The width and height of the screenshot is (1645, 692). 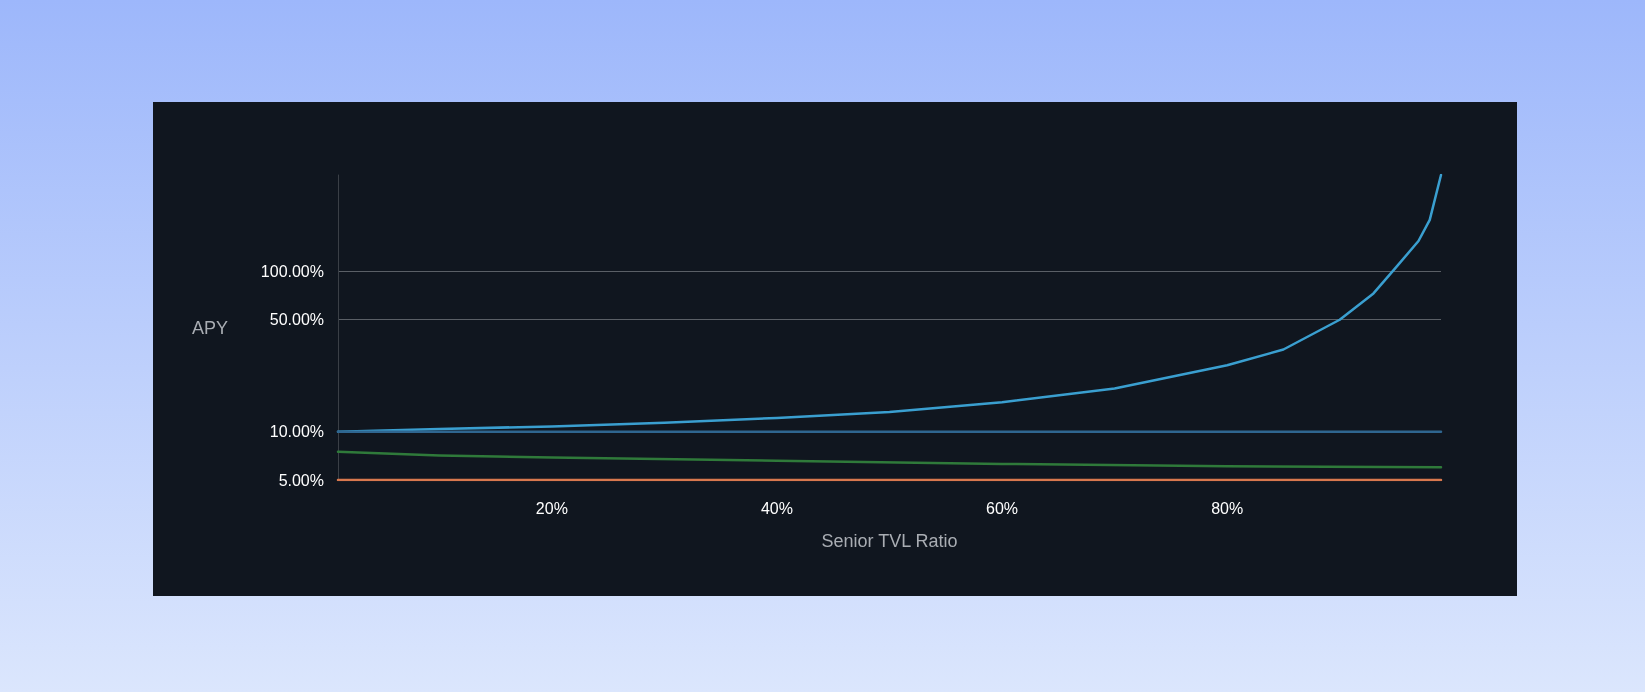 I want to click on x-tick-label: 80%, so click(x=1227, y=508).